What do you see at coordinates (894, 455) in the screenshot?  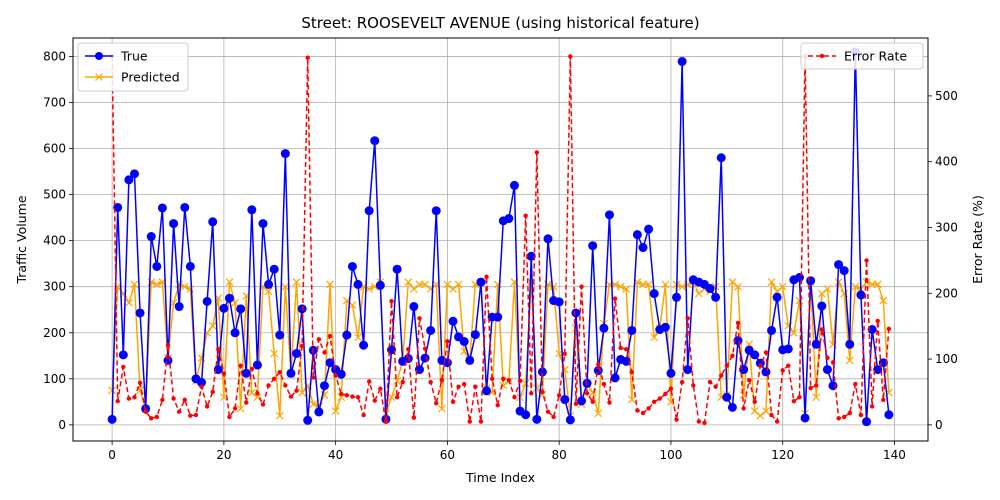 I see `x-tick-label: 140` at bounding box center [894, 455].